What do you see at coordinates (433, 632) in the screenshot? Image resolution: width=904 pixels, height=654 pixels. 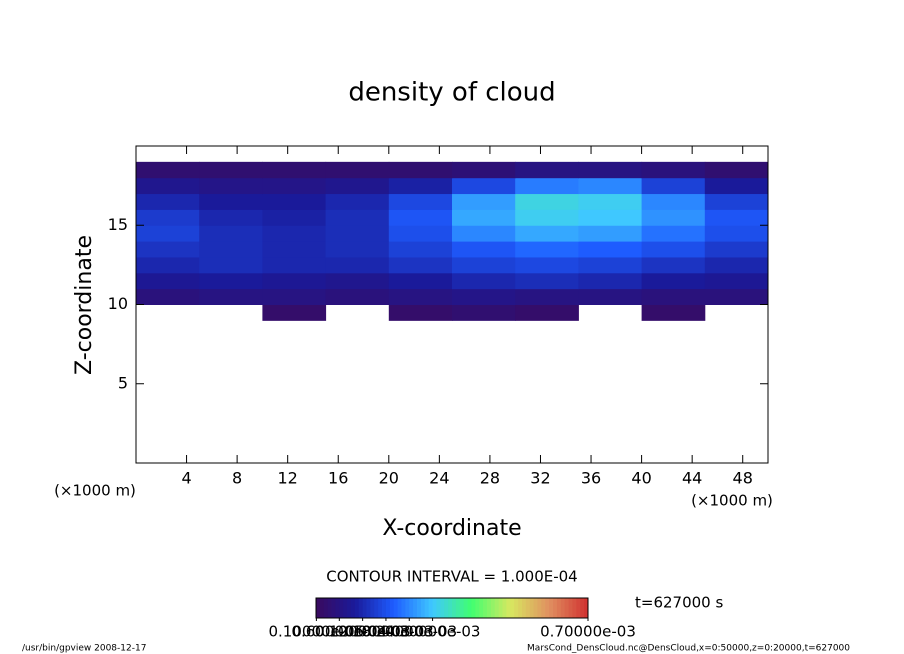 I see `colorbar-tick-label: 0.30000e-03` at bounding box center [433, 632].